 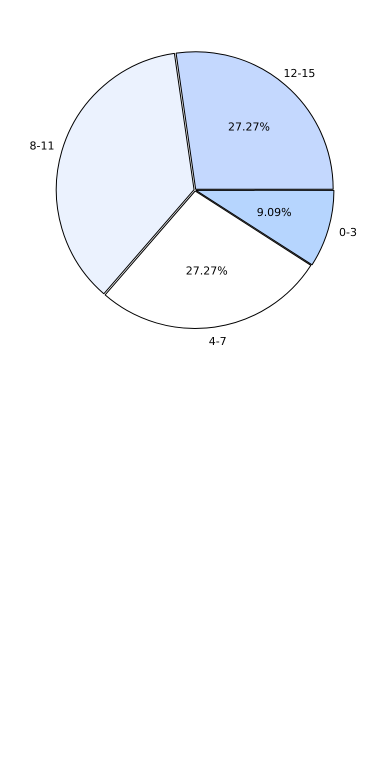 I want to click on slice-label: 8-11, so click(x=41, y=146).